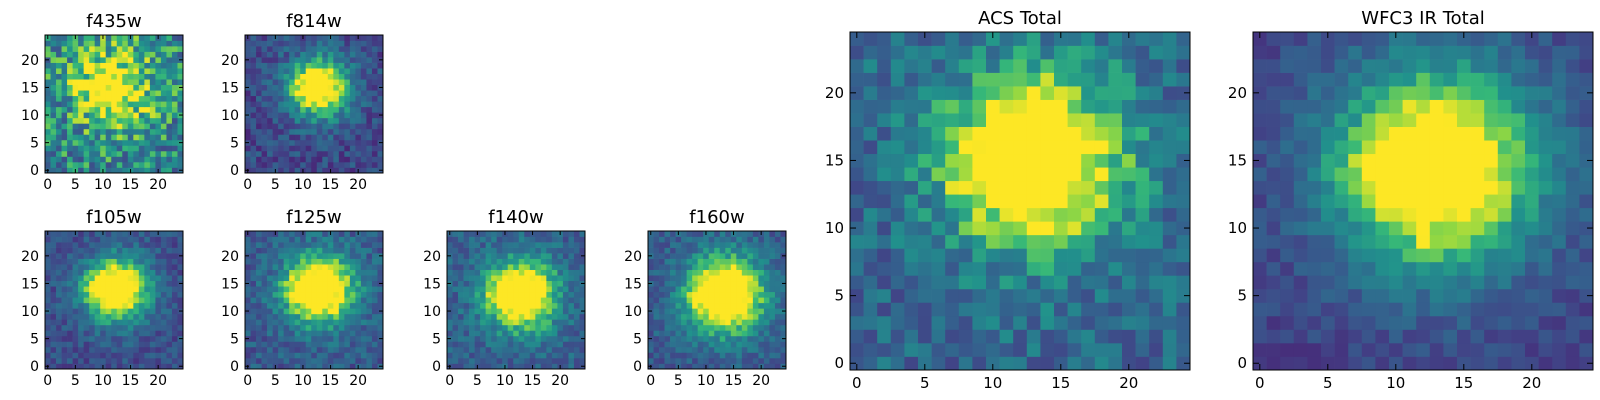 The width and height of the screenshot is (1600, 400). What do you see at coordinates (114, 104) in the screenshot?
I see `axes-frame` at bounding box center [114, 104].